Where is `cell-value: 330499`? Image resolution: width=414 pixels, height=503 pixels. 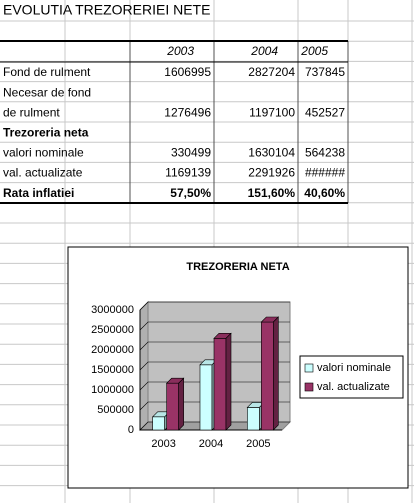 cell-value: 330499 is located at coordinates (191, 153).